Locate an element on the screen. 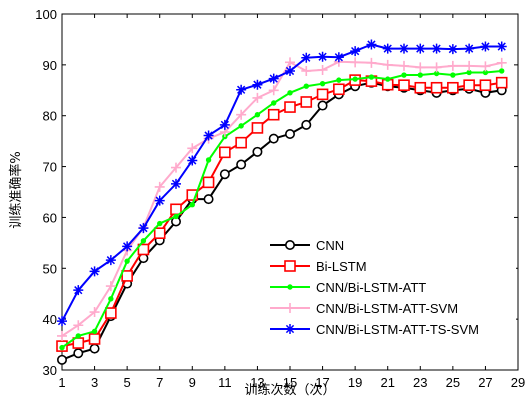  x-tick-label: 23 is located at coordinates (420, 382).